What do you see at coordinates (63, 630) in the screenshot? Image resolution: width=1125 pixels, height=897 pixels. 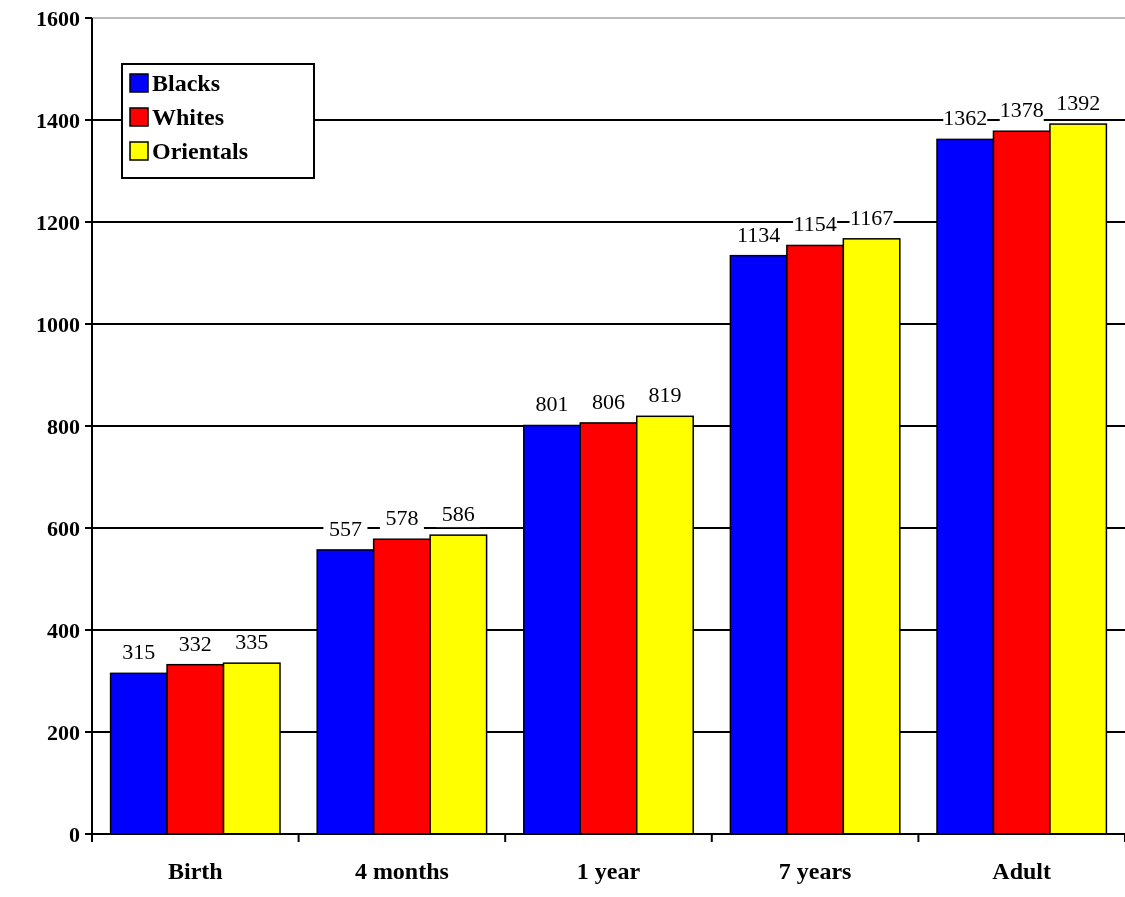 I see `y-tick-label: 400` at bounding box center [63, 630].